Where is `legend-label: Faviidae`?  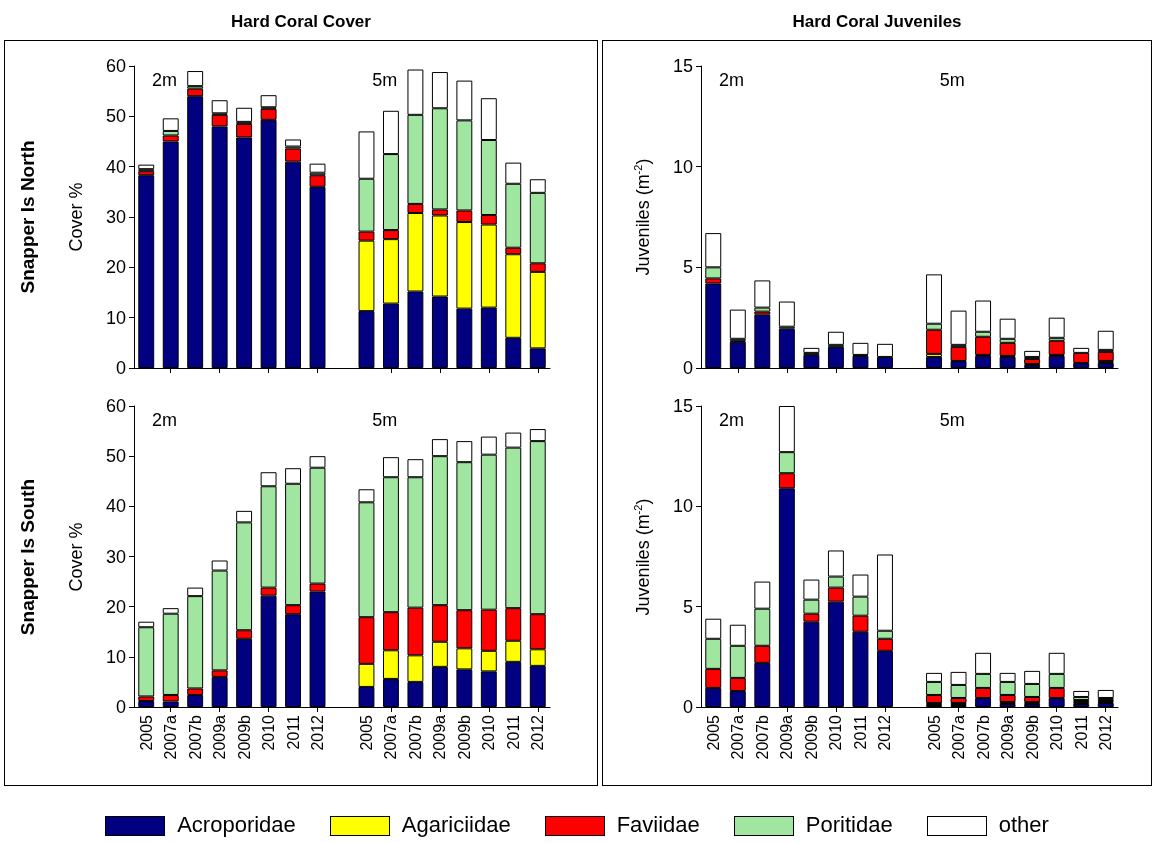 legend-label: Faviidae is located at coordinates (658, 824).